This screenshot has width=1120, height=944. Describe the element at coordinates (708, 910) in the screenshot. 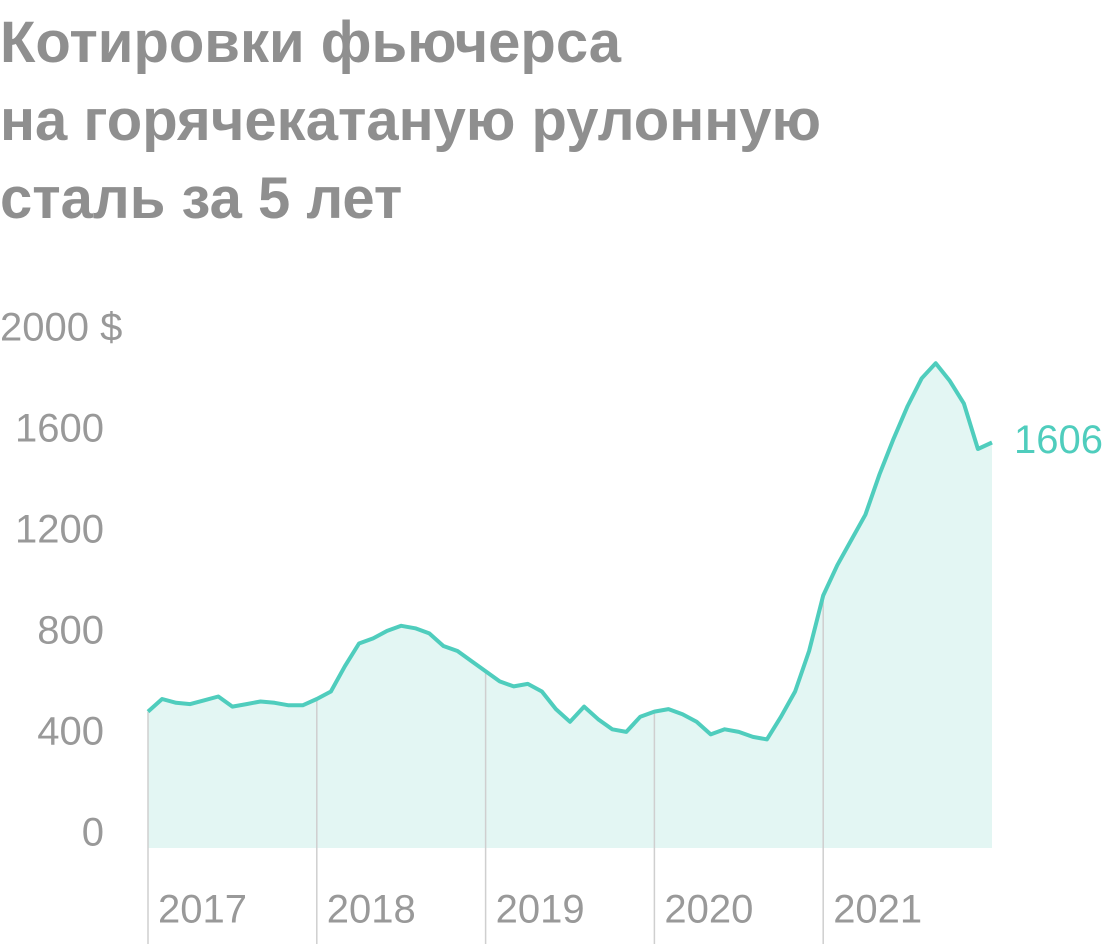

I see `x-tick-label: 2020` at that location.